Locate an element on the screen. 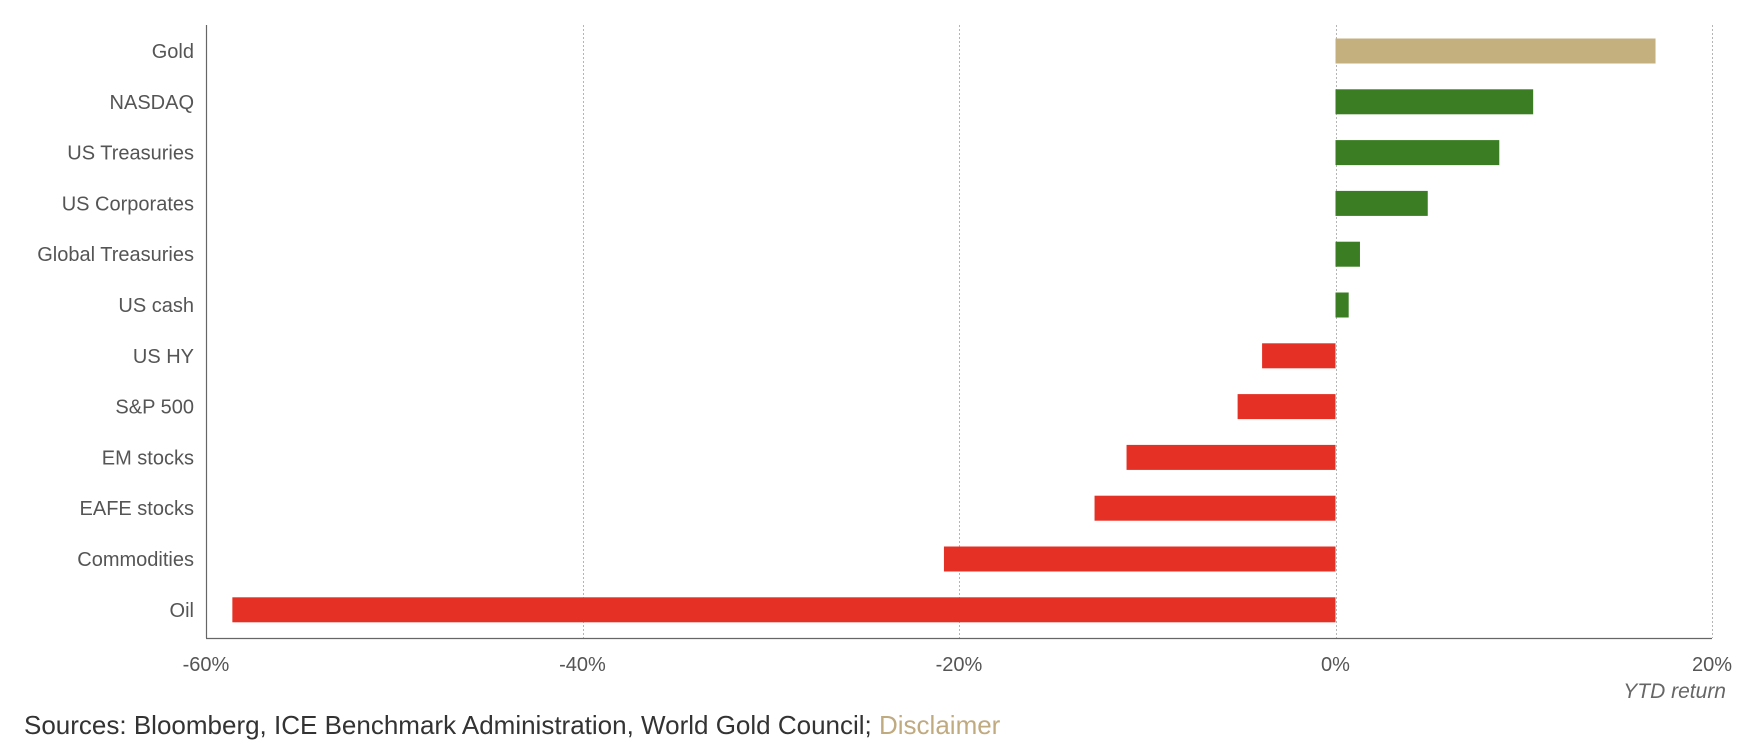  bar-nasdaq is located at coordinates (1434, 102).